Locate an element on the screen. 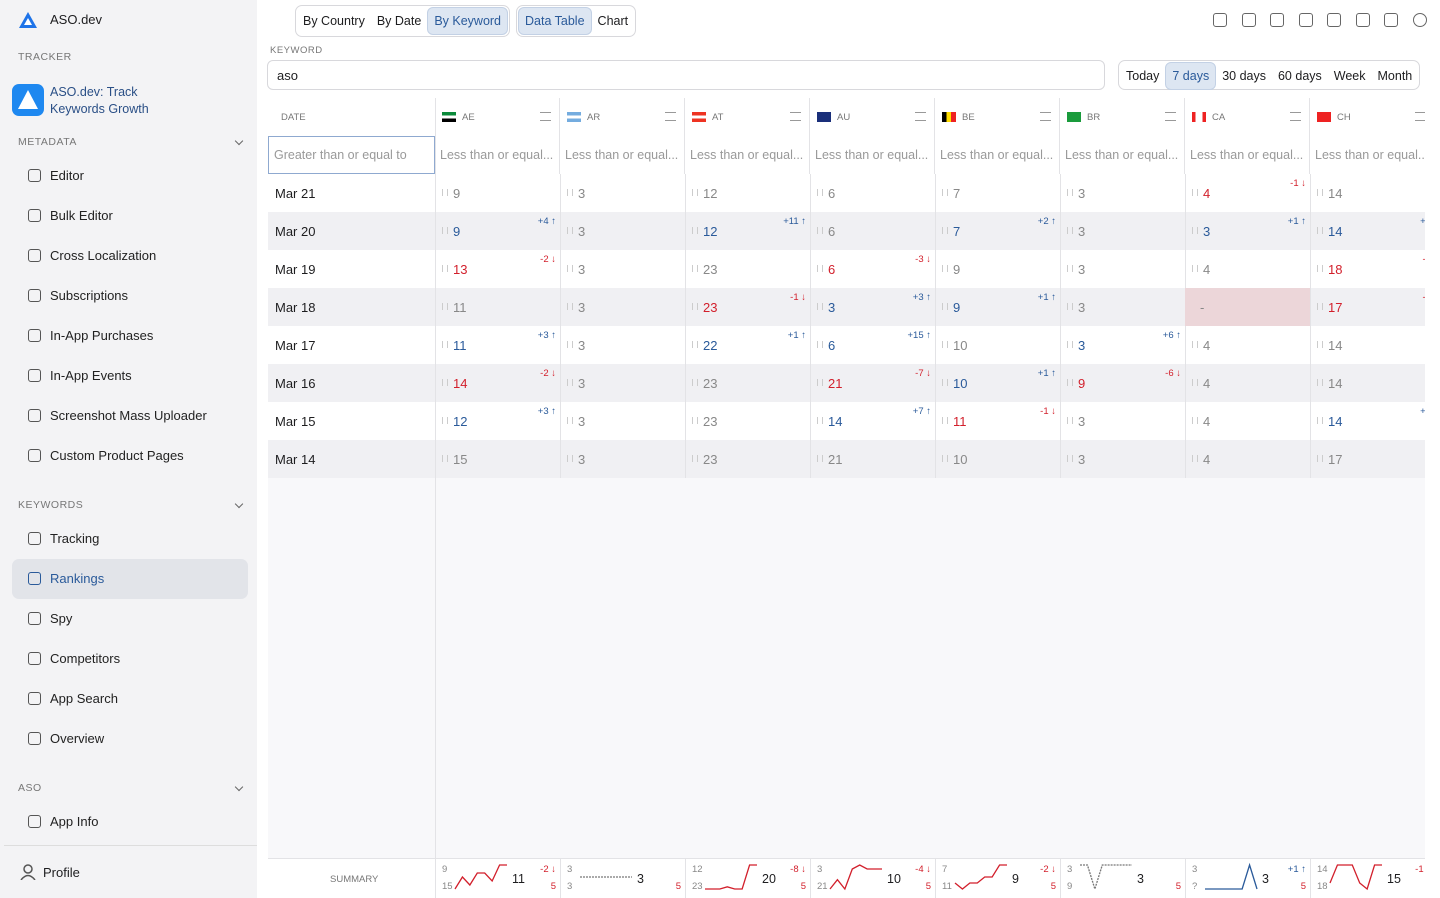 Image resolution: width=1440 pixels, height=898 pixels. tab: Data Table is located at coordinates (555, 21).